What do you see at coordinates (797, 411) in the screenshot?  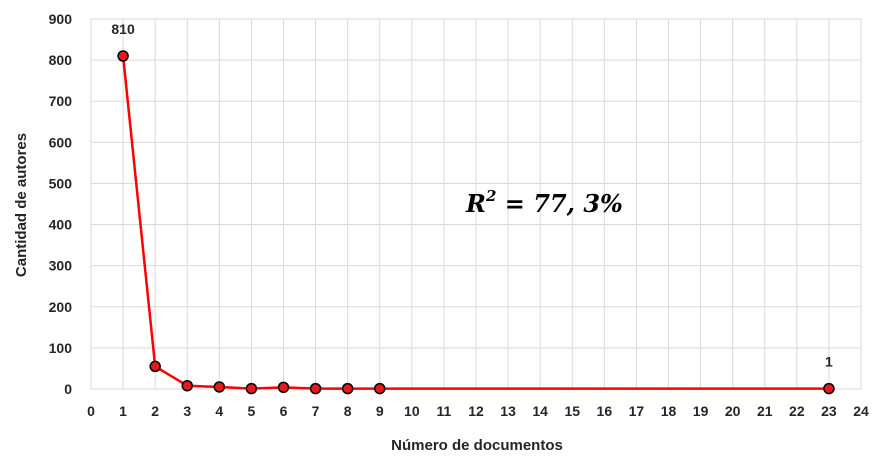 I see `x-tick-label: 22` at bounding box center [797, 411].